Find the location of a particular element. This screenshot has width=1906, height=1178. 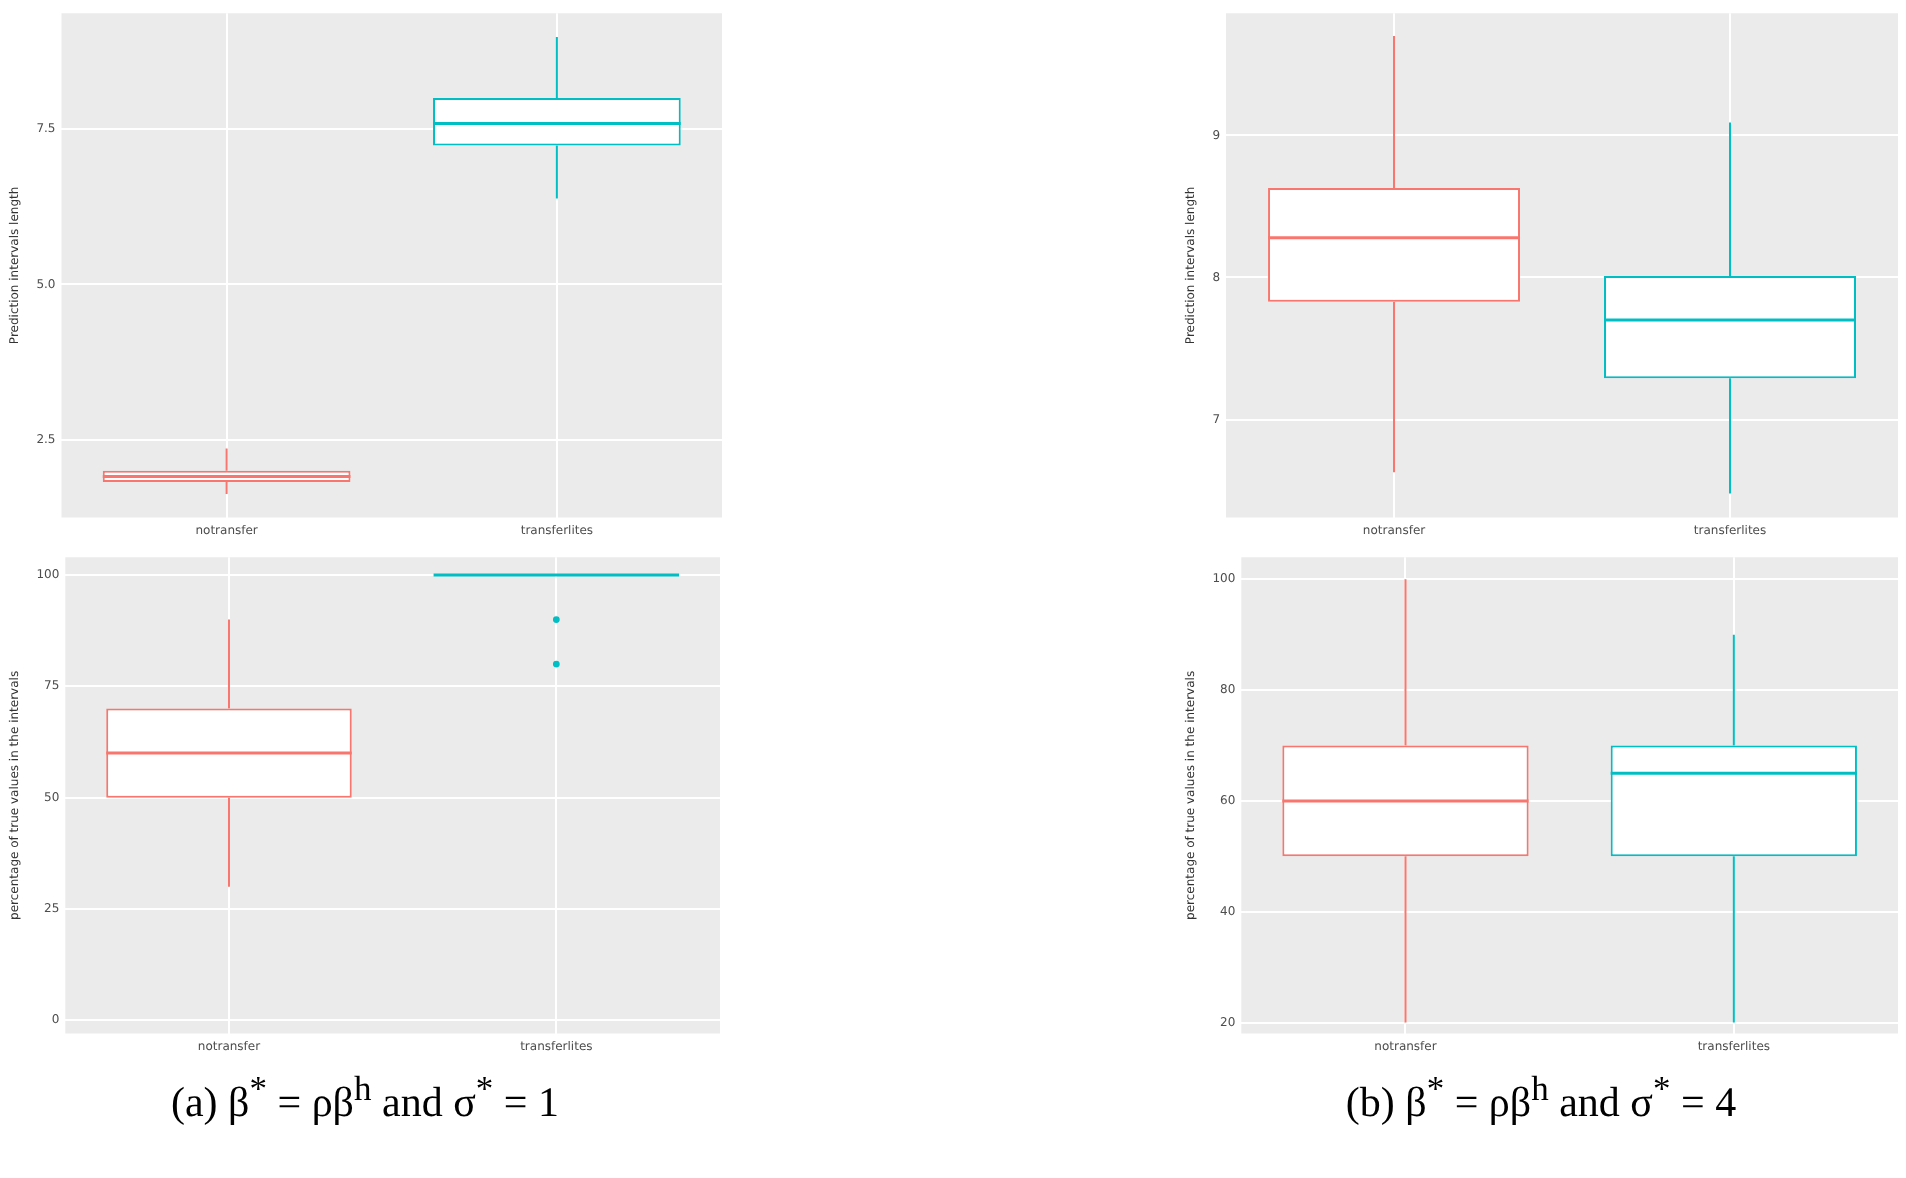

text: (a) β$^{*}$ = ρβ$^{h}$ and σ$^{*}$ = 1 is located at coordinates (364, 1098).